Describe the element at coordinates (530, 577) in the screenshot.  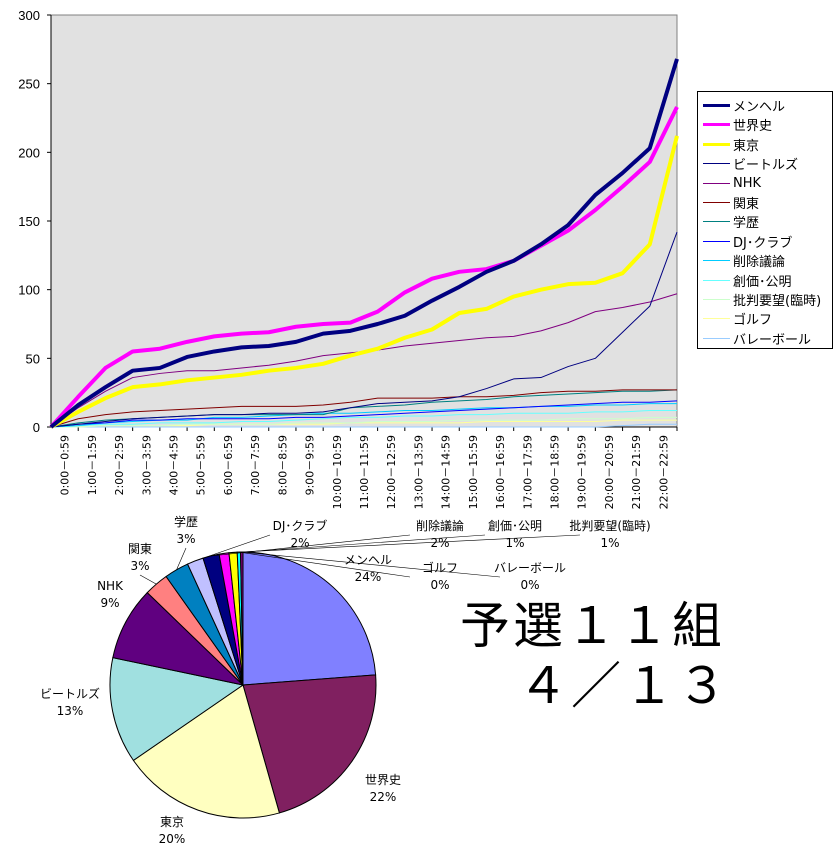
I see `pie-label: バレーボール 0%` at that location.